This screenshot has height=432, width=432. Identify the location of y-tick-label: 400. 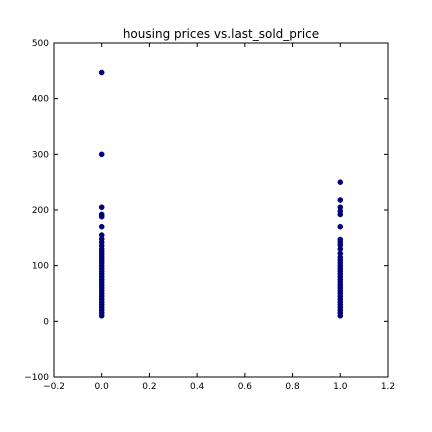
(40, 100).